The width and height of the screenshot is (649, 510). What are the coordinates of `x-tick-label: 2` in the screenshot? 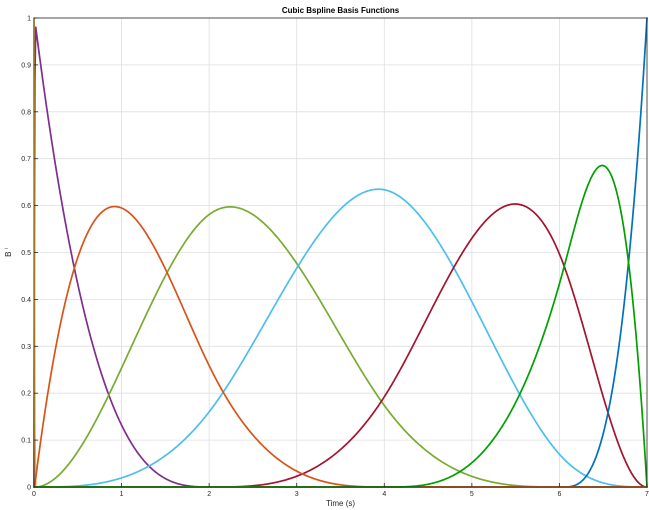 It's located at (209, 494).